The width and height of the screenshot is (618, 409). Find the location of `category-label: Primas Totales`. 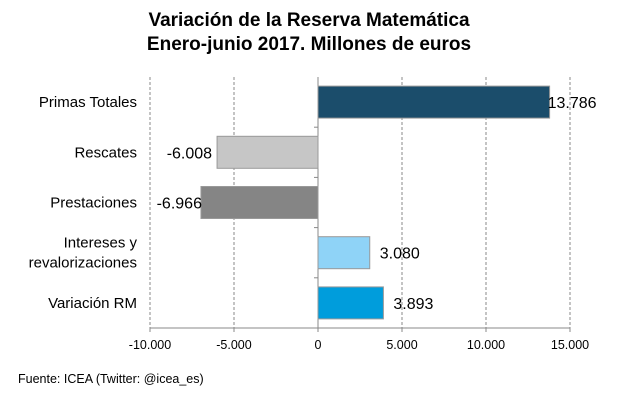

category-label: Primas Totales is located at coordinates (88, 102).